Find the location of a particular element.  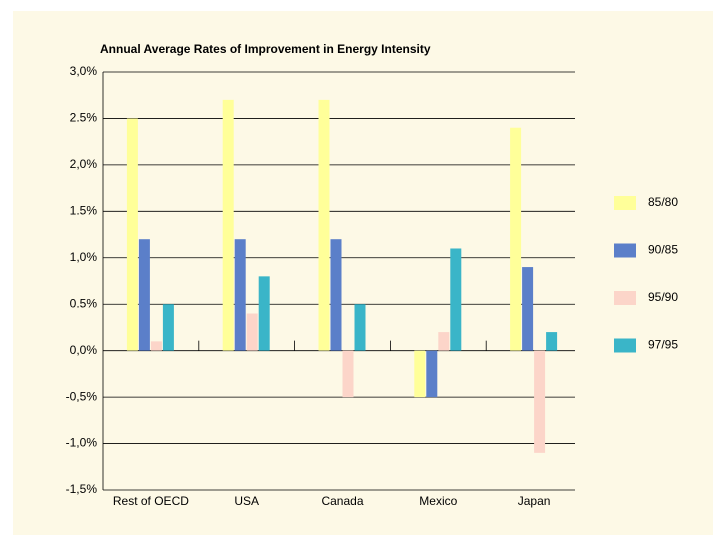

x-tick-label: USA is located at coordinates (246, 501).